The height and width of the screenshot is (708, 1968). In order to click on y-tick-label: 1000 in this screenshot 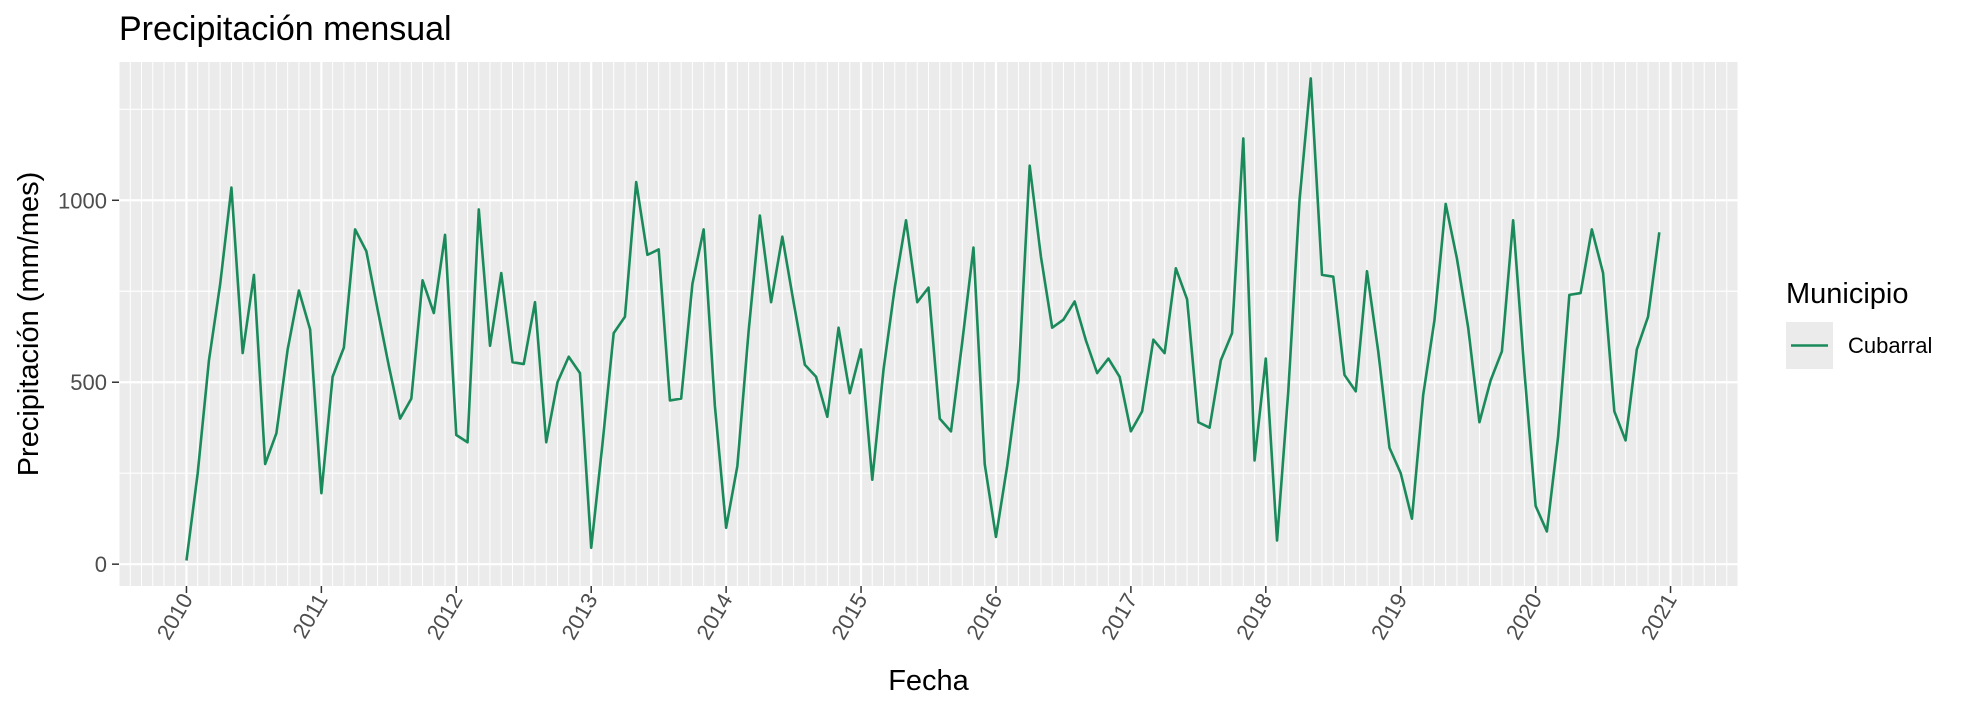, I will do `click(82, 200)`.